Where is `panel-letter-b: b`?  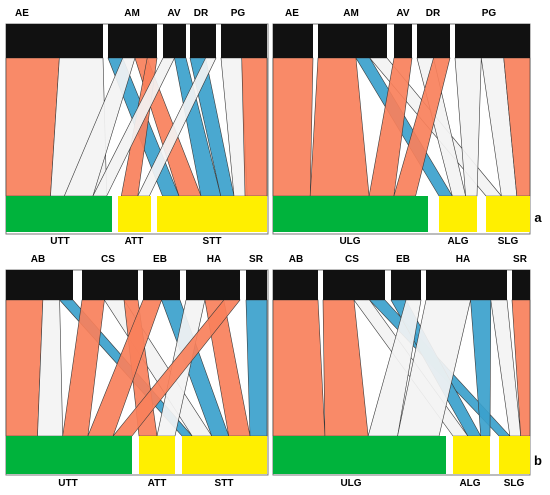 panel-letter-b: b is located at coordinates (538, 460).